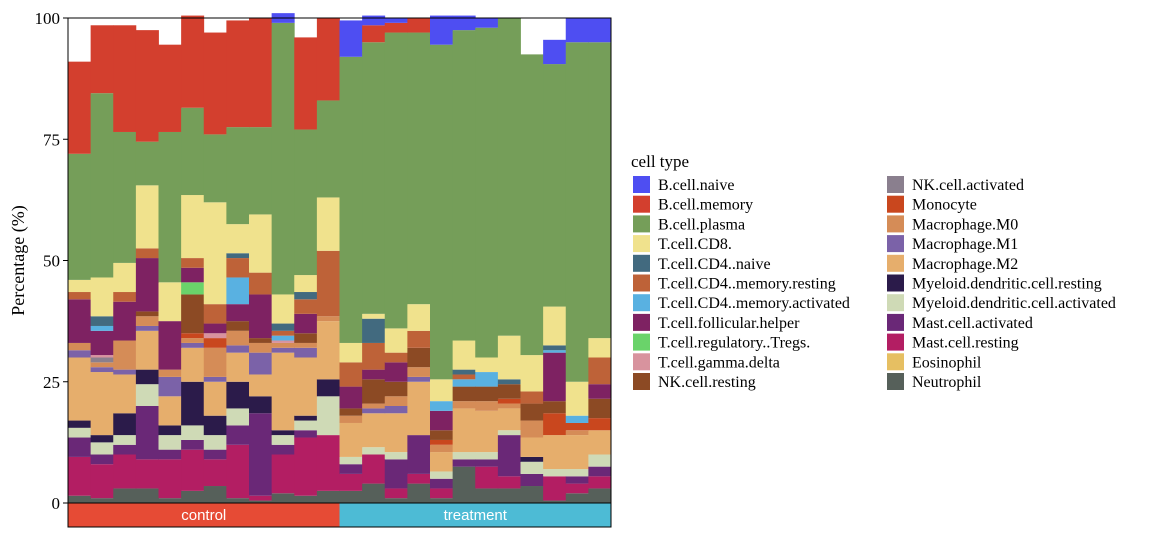 The width and height of the screenshot is (1159, 543). Describe the element at coordinates (641, 184) in the screenshot. I see `legend-swatch-b-cell-naive` at that location.